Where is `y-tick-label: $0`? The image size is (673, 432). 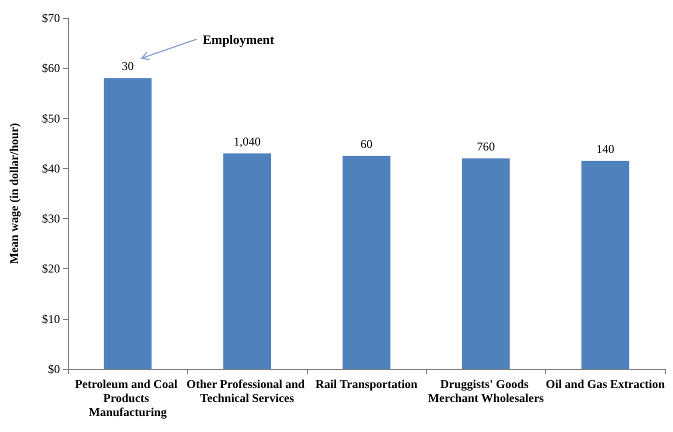 y-tick-label: $0 is located at coordinates (54, 369).